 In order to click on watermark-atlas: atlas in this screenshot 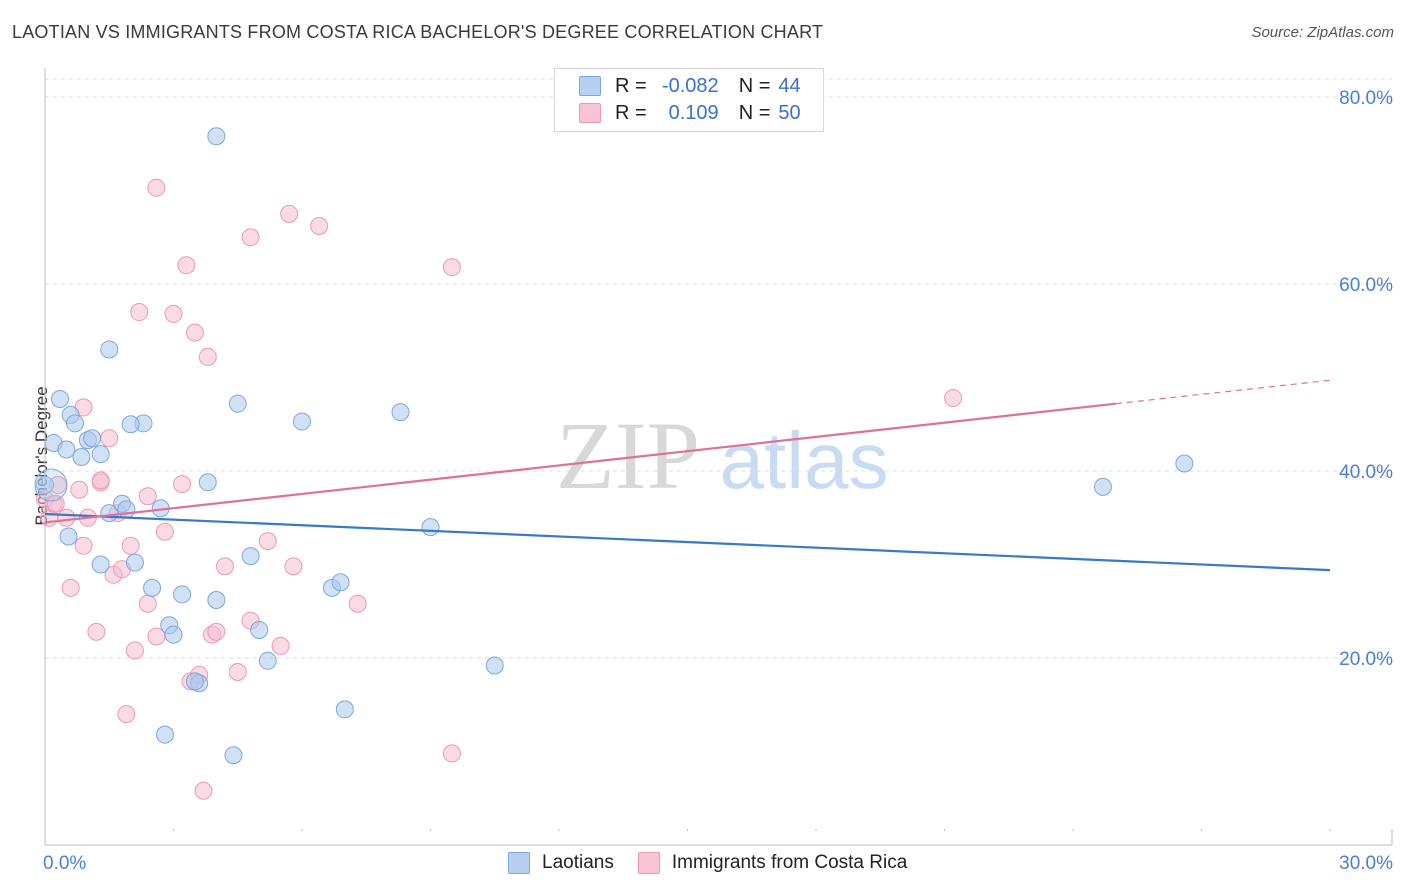, I will do `click(804, 460)`.